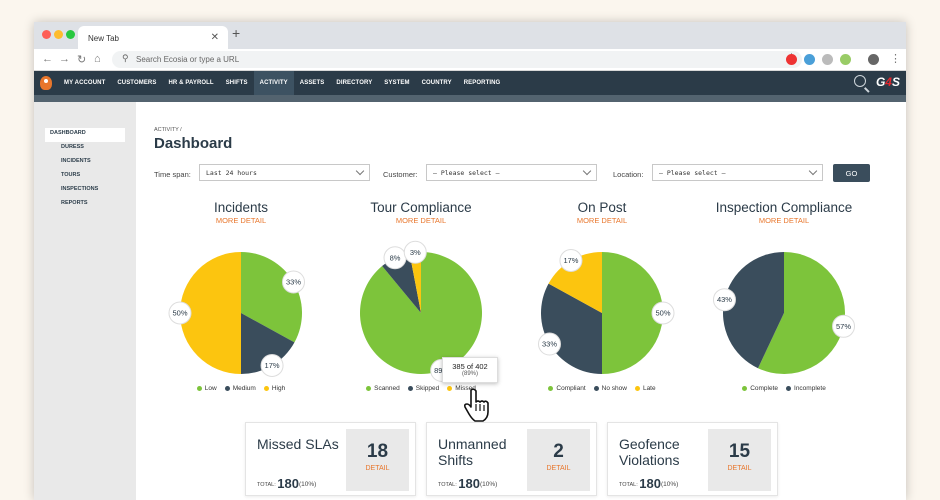 The height and width of the screenshot is (500, 940). What do you see at coordinates (427, 388) in the screenshot?
I see `legend-label: Skipped` at bounding box center [427, 388].